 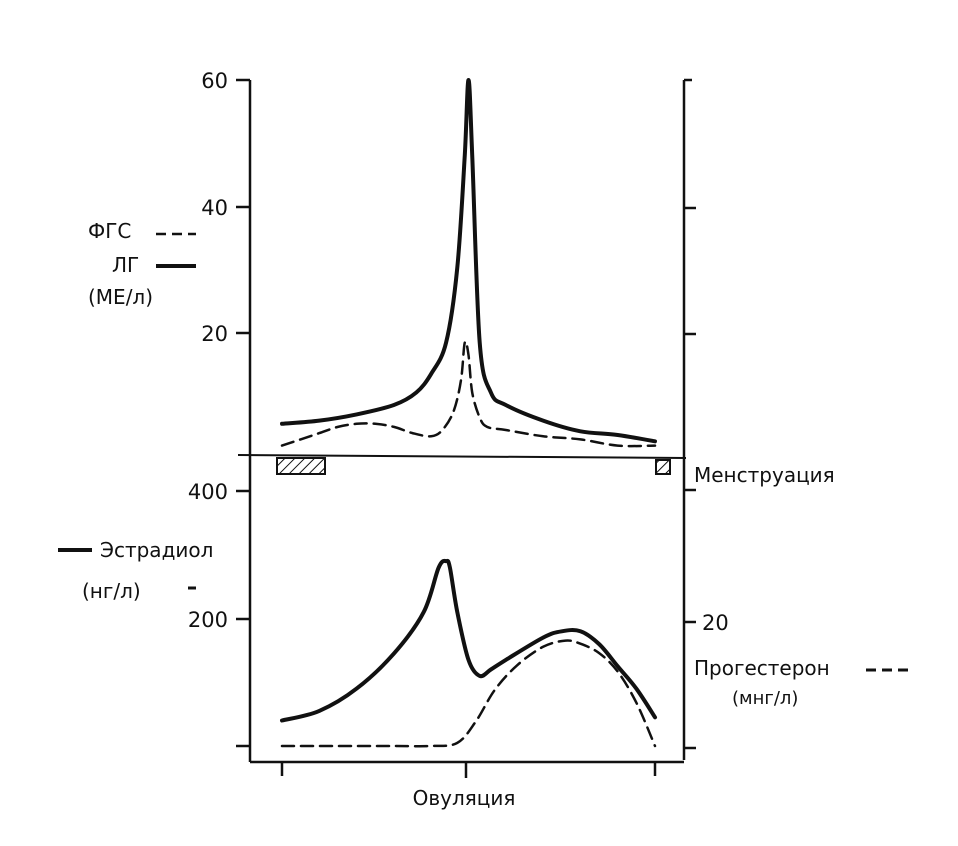 What do you see at coordinates (111, 591) in the screenshot?
I see `bottom-left-units-label: (нг/л)` at bounding box center [111, 591].